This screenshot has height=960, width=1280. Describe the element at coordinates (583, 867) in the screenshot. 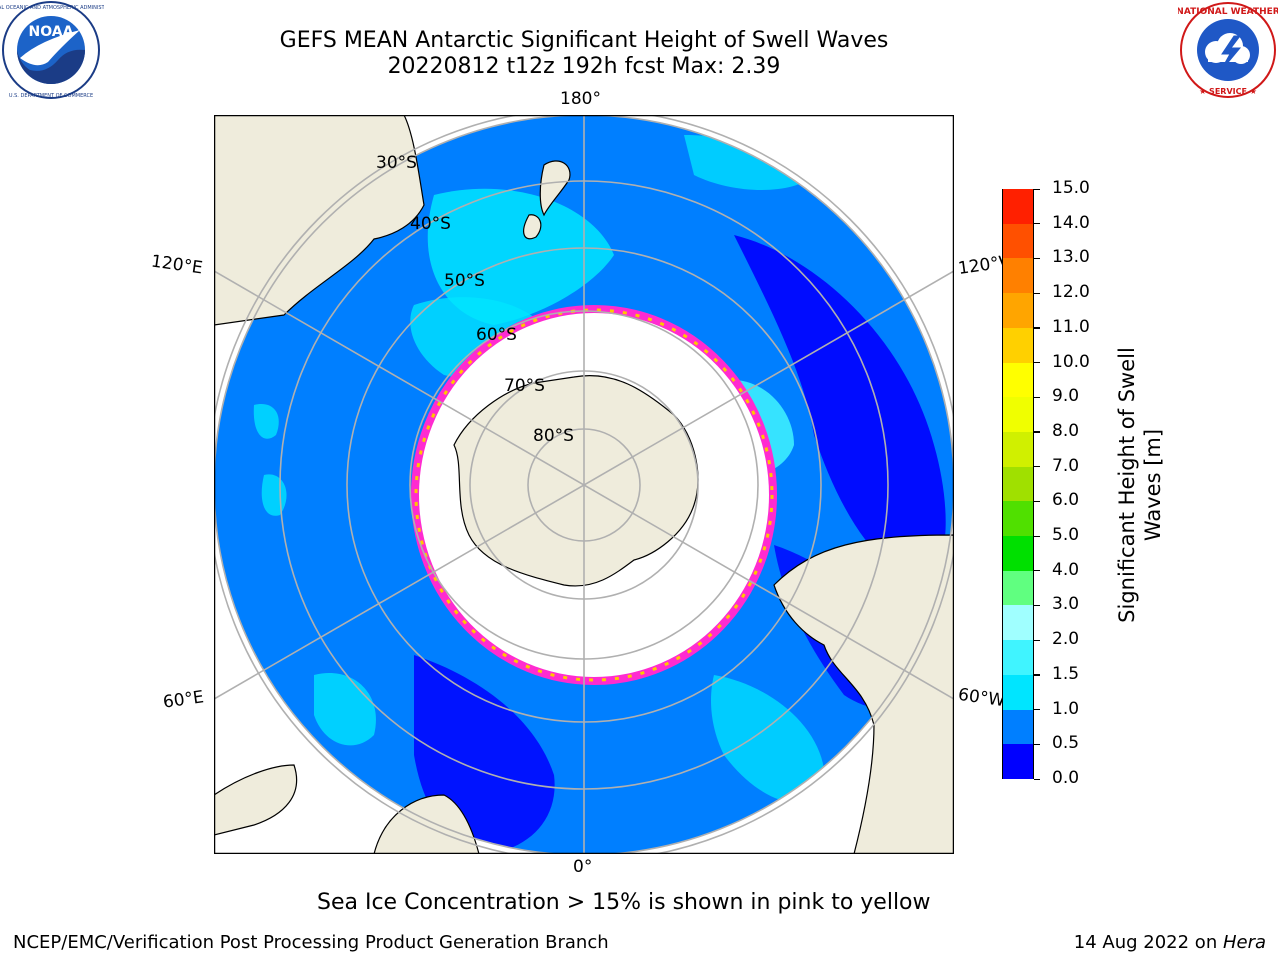

I see `lon-label-0: 0°` at that location.